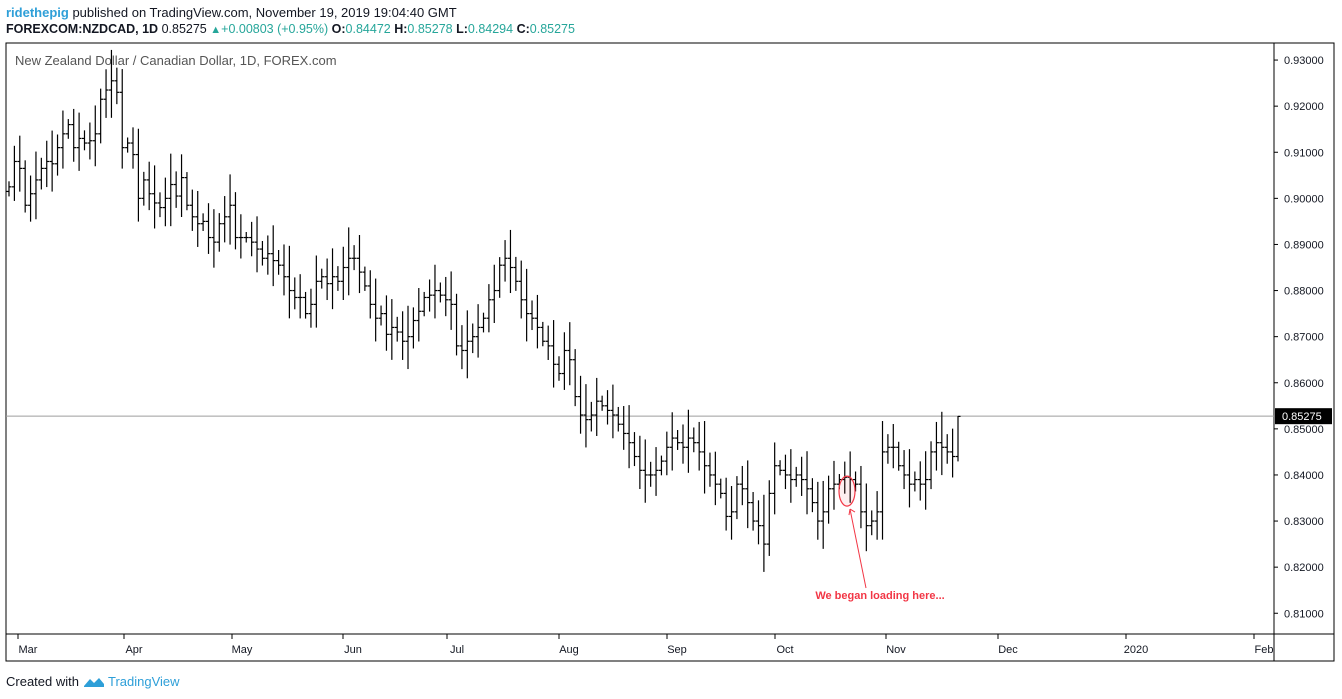 This screenshot has height=699, width=1342. Describe the element at coordinates (37, 12) in the screenshot. I see `author-link: ridethepig` at that location.